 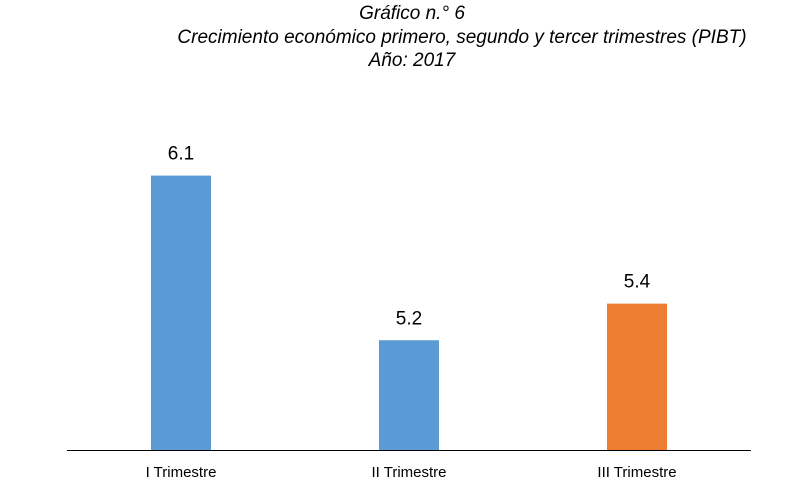 I want to click on data-label: 5.2, so click(x=409, y=318).